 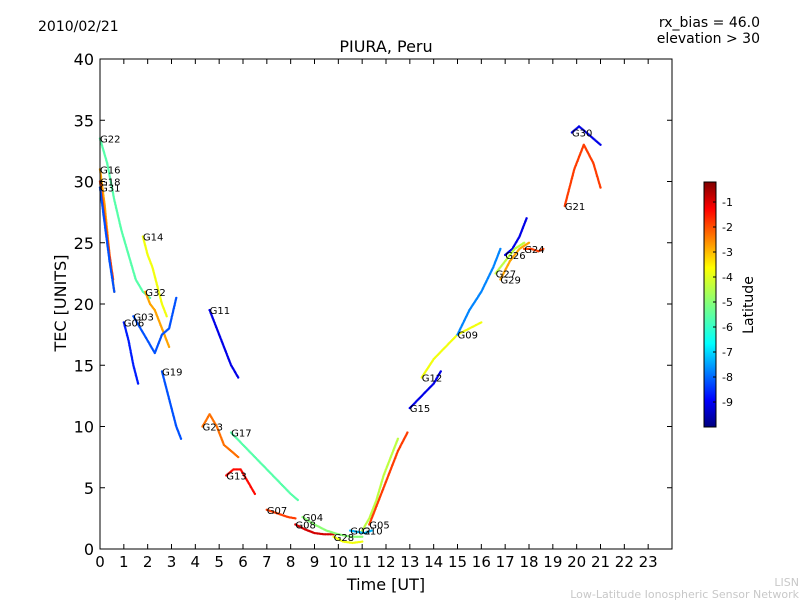 I want to click on series-G23, so click(x=220, y=436).